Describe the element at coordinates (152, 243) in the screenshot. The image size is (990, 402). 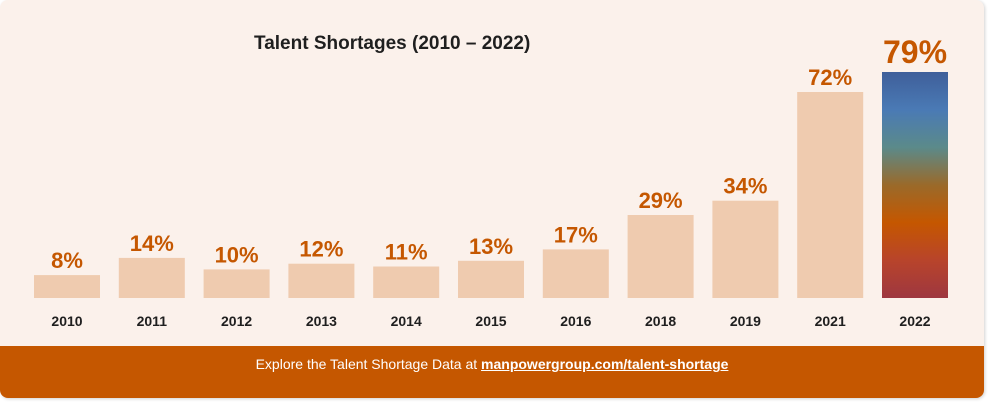
I see `value-label-2011: 14%` at that location.